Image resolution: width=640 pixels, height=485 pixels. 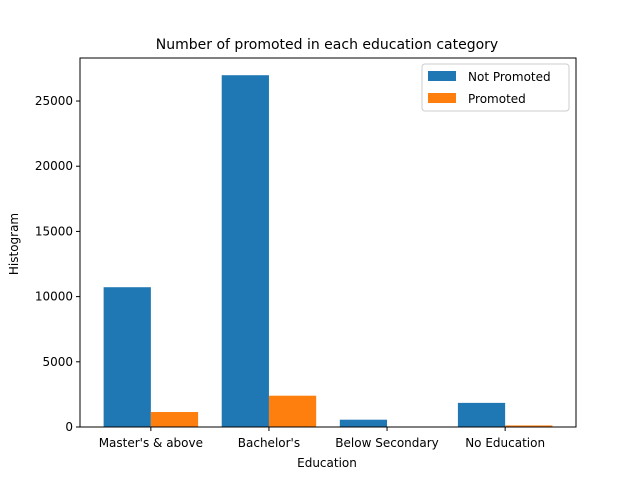 I want to click on x-tick-label: Below Secondary, so click(x=386, y=443).